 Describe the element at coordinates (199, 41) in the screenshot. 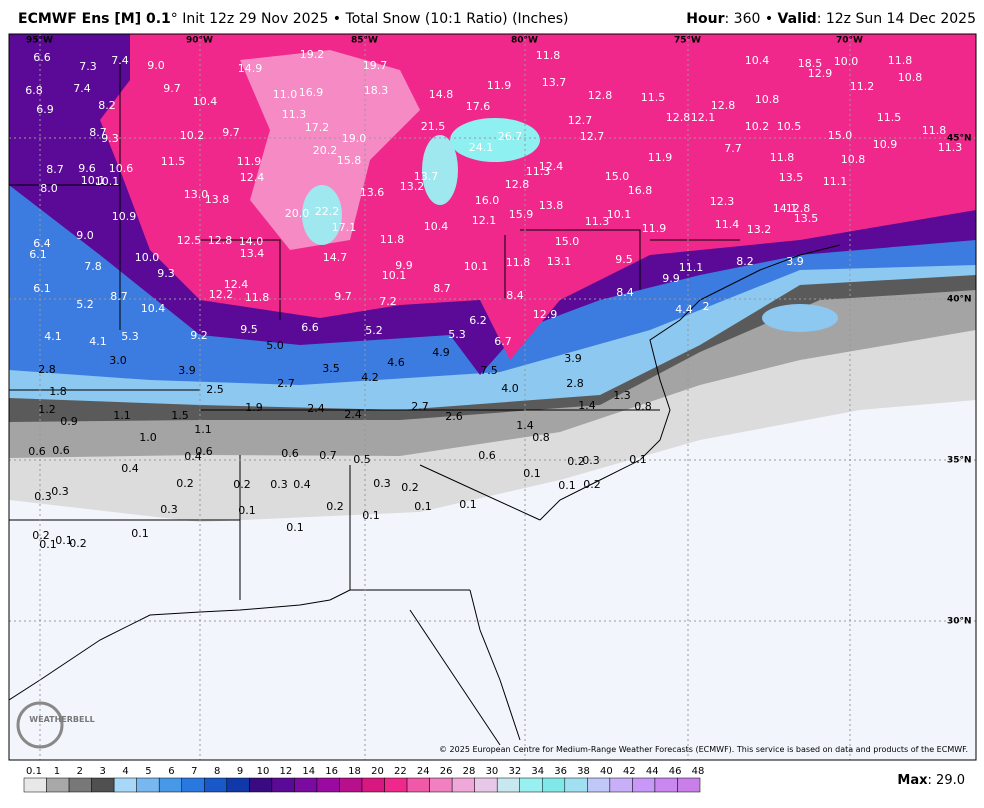

I see `longitude-label: 90°W` at that location.